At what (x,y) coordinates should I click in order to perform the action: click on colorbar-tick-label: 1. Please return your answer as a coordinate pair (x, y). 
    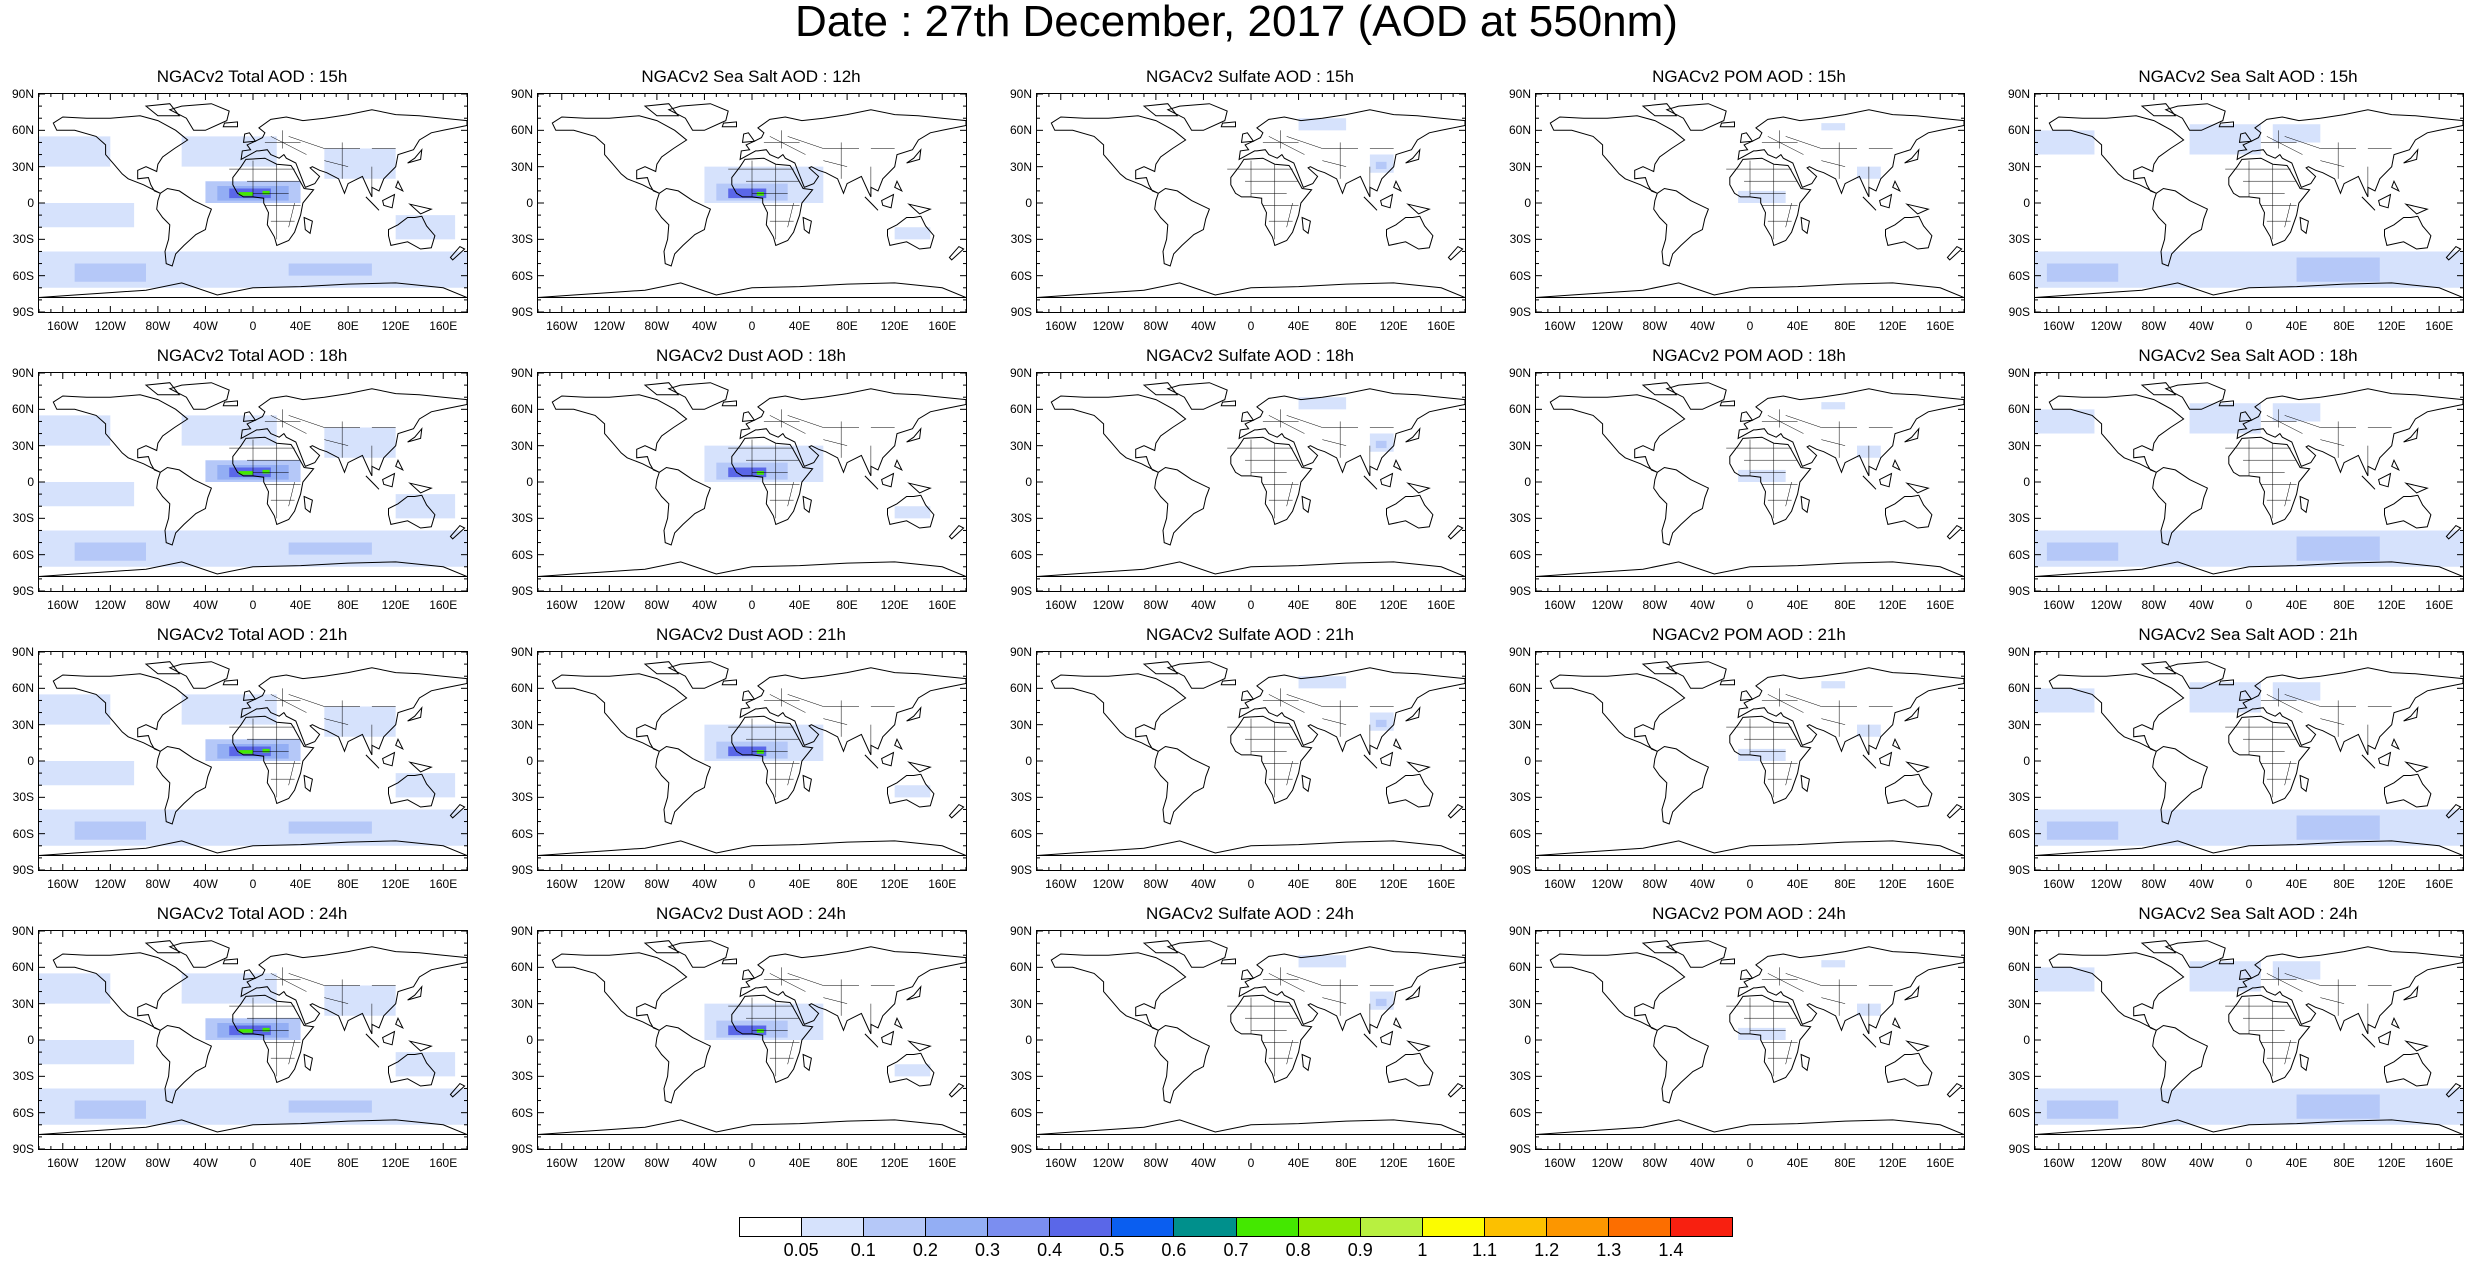
    Looking at the image, I should click on (1422, 1250).